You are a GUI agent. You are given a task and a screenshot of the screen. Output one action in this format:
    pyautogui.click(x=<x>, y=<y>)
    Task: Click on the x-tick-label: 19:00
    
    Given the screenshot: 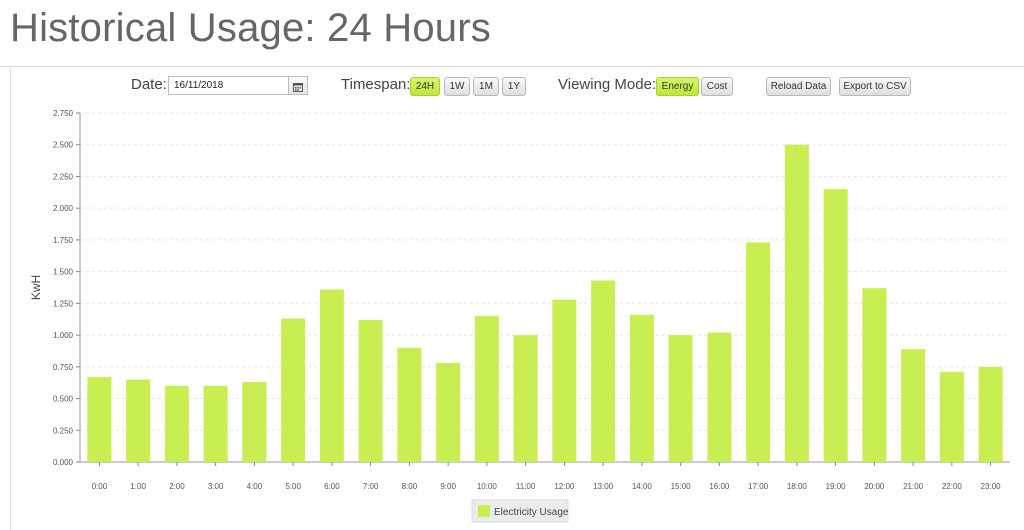 What is the action you would take?
    pyautogui.click(x=836, y=486)
    